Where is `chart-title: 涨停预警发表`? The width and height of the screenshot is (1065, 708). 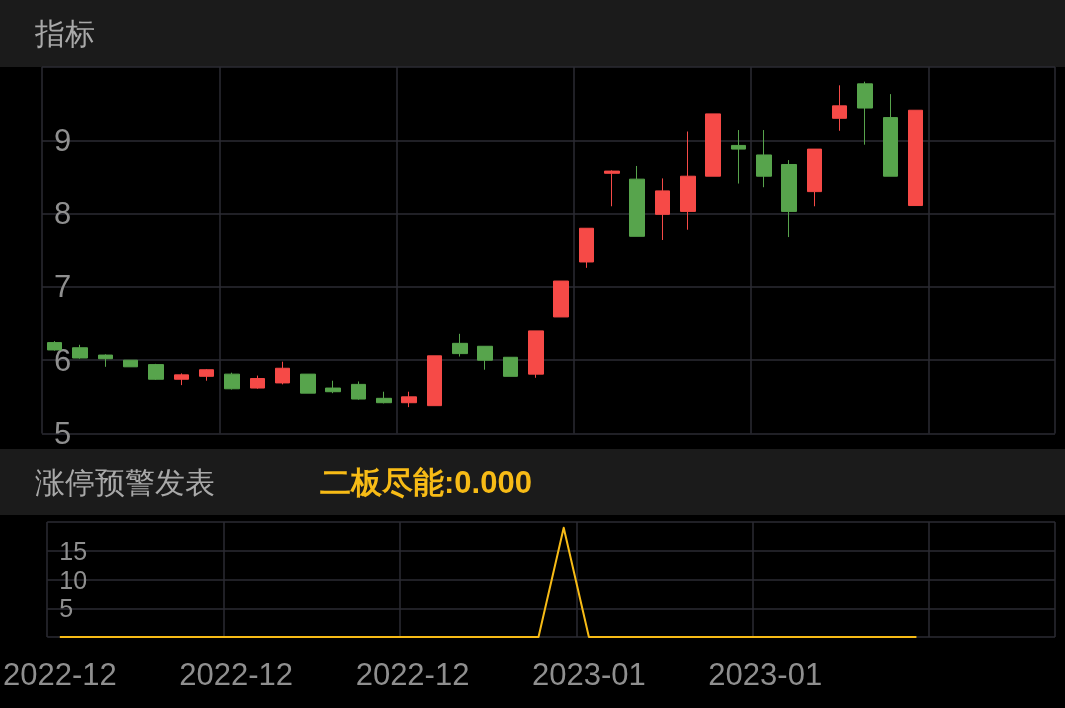 chart-title: 涨停预警发表 is located at coordinates (125, 482).